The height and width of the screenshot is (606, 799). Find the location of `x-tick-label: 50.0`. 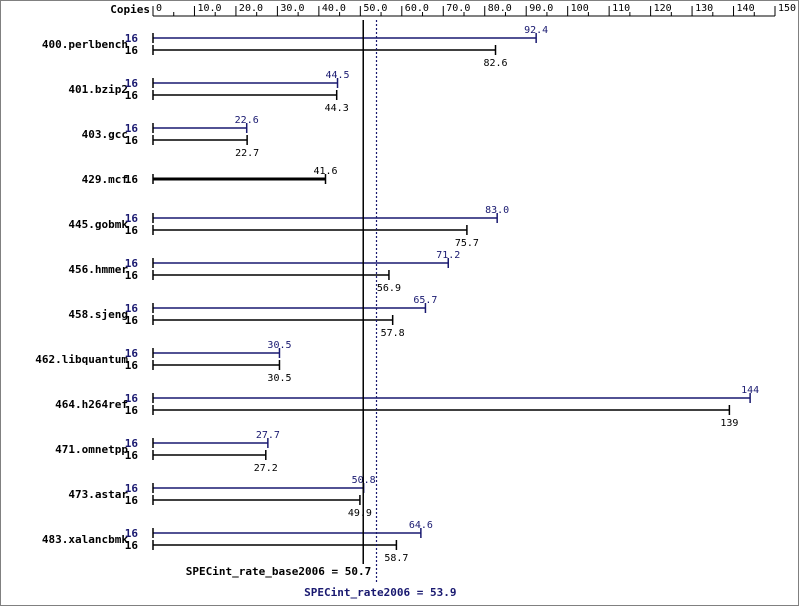

x-tick-label: 50.0 is located at coordinates (375, 8).